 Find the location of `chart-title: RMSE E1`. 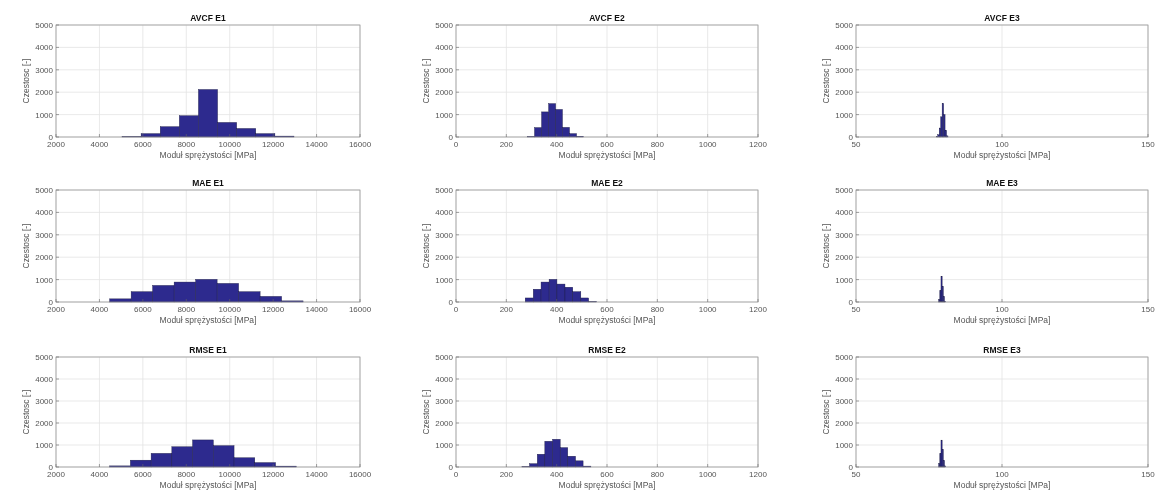

chart-title: RMSE E1 is located at coordinates (208, 350).